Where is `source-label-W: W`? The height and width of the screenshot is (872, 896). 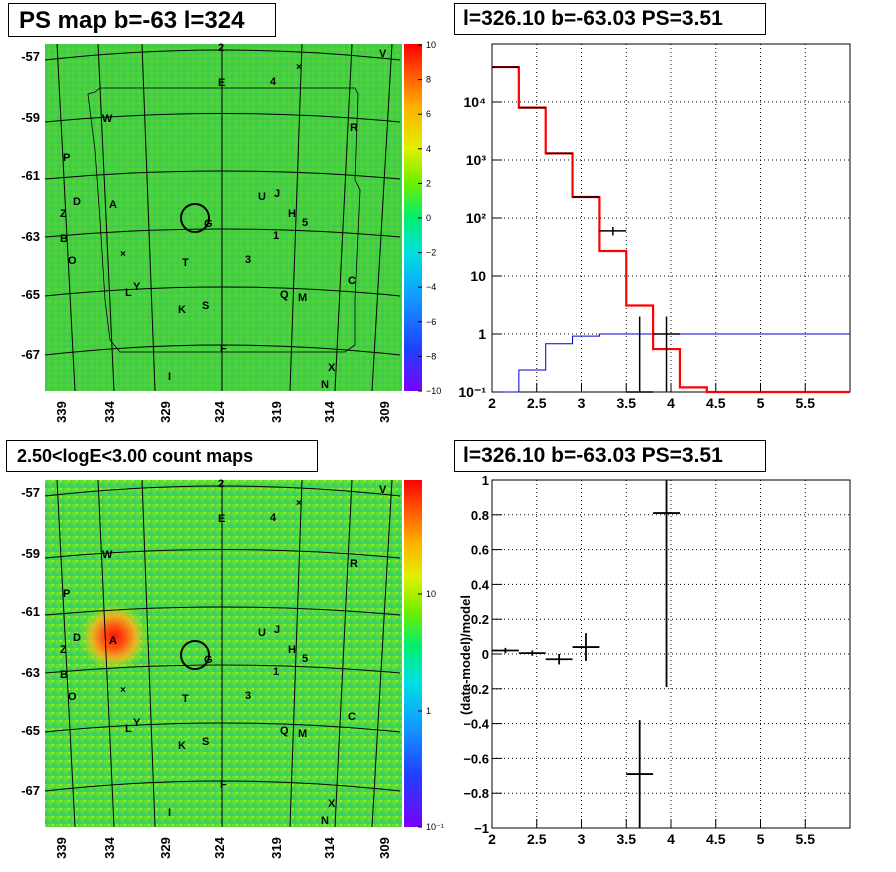
source-label-W: W is located at coordinates (107, 555).